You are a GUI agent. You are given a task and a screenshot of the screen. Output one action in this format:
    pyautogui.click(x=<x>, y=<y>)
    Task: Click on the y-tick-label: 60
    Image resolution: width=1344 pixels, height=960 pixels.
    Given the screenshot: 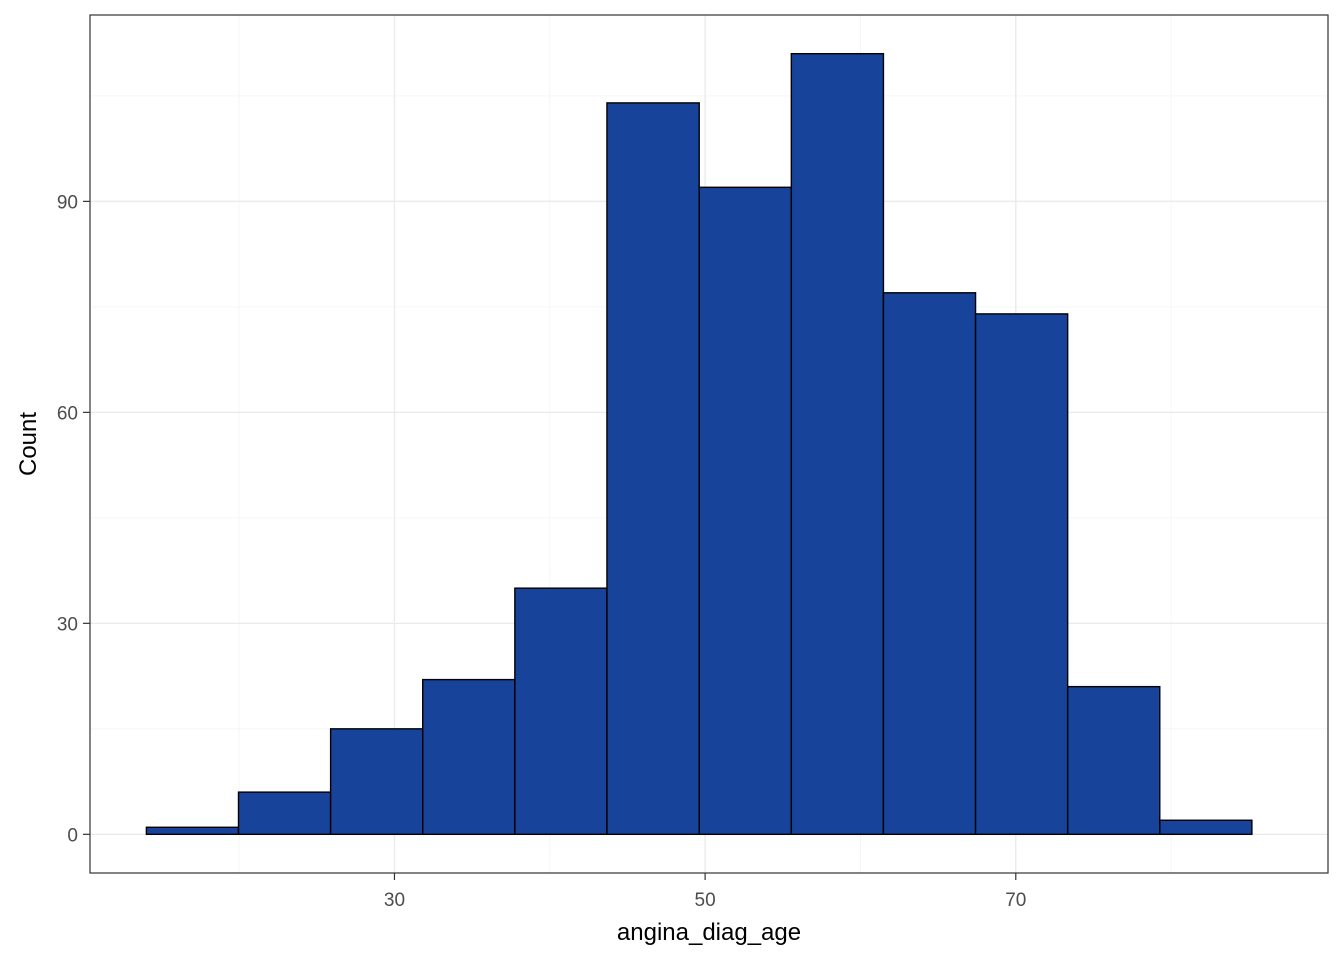 What is the action you would take?
    pyautogui.click(x=67, y=413)
    